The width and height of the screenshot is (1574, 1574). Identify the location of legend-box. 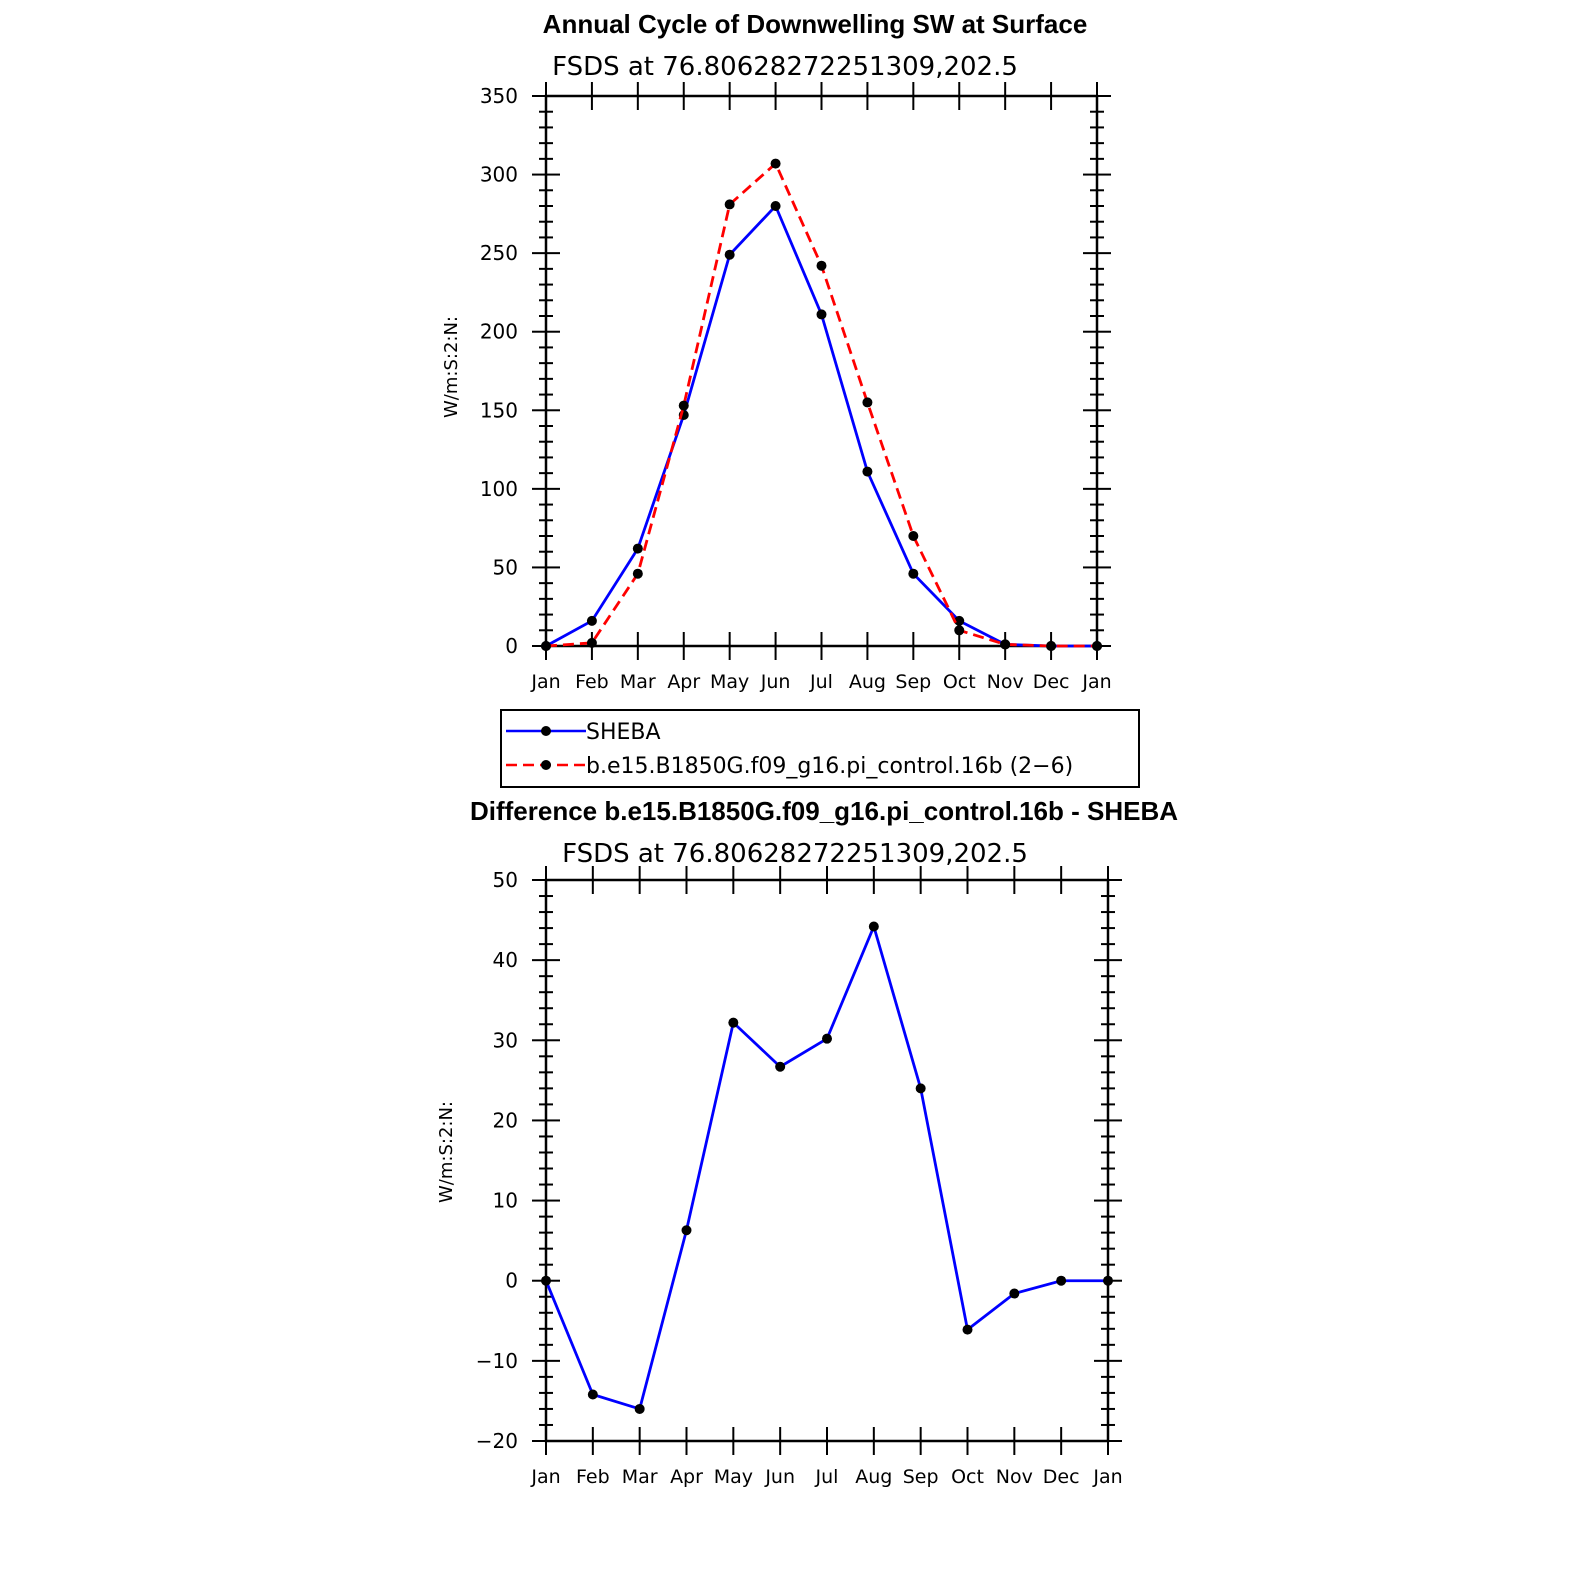
(820, 748).